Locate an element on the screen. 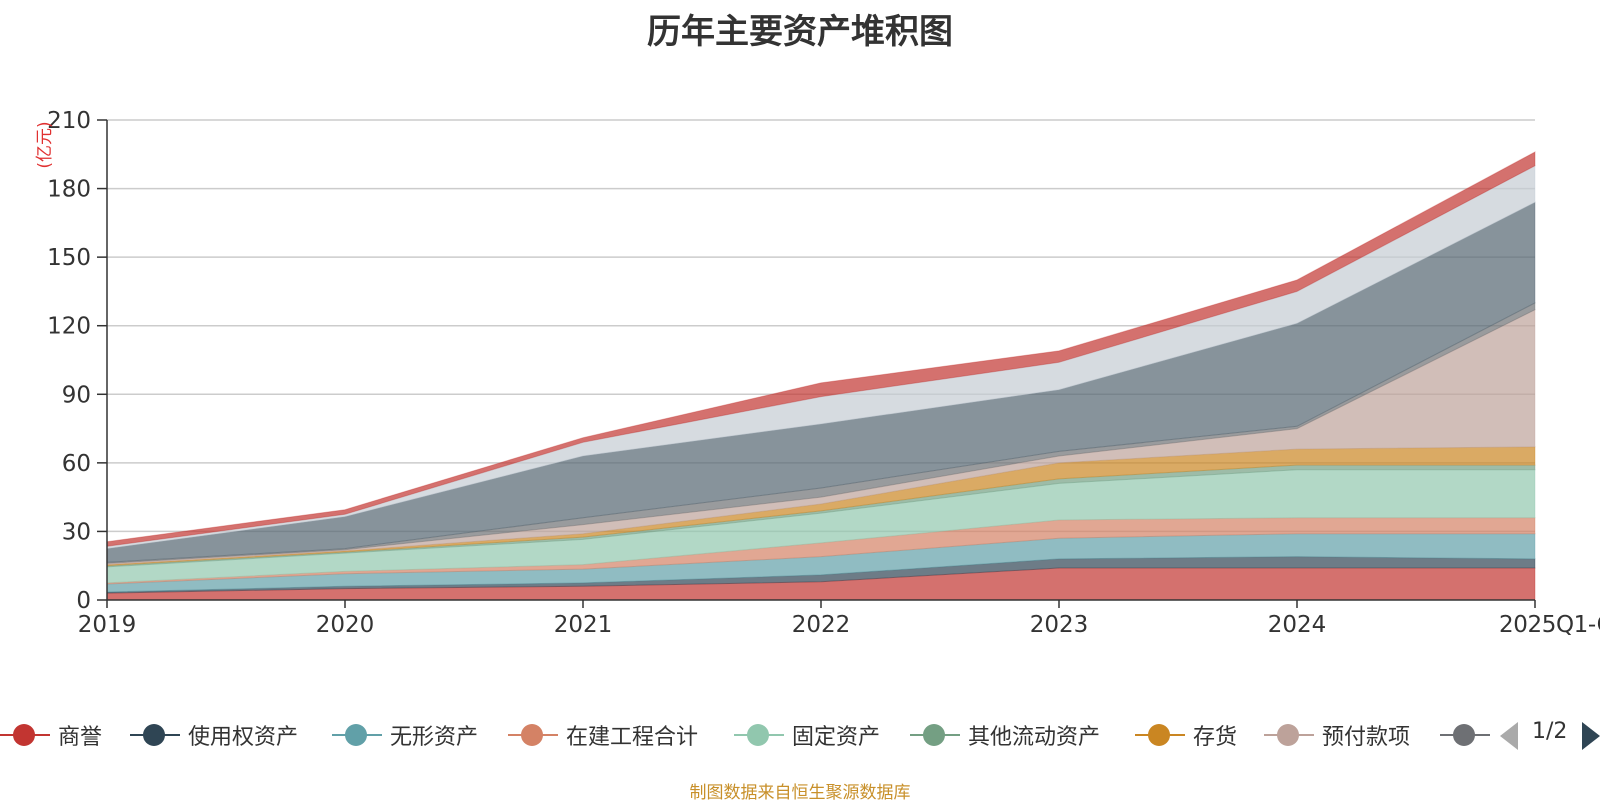 The image size is (1600, 803). pager-page-indicator: 1/2 is located at coordinates (1550, 731).